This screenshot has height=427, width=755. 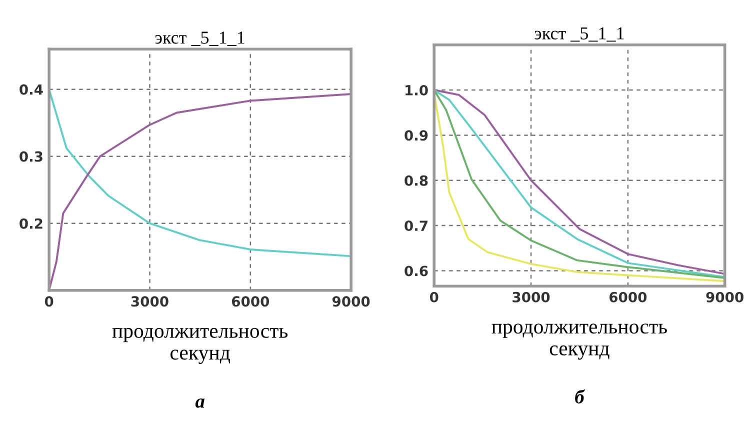 What do you see at coordinates (580, 396) in the screenshot?
I see `text: б` at bounding box center [580, 396].